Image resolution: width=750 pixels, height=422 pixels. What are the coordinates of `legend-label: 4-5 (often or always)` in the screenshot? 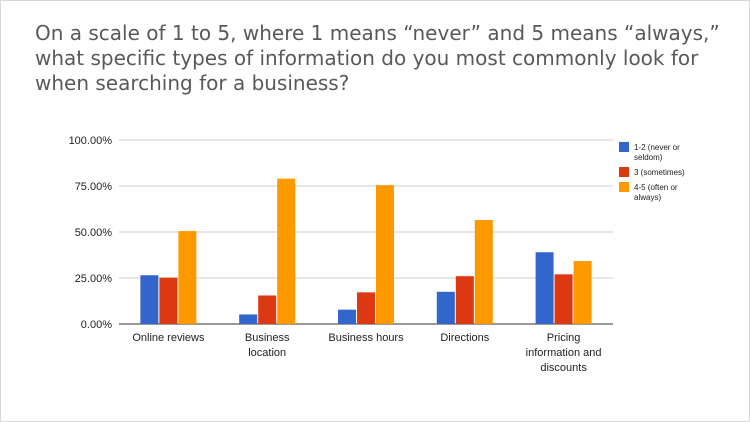 It's located at (656, 192).